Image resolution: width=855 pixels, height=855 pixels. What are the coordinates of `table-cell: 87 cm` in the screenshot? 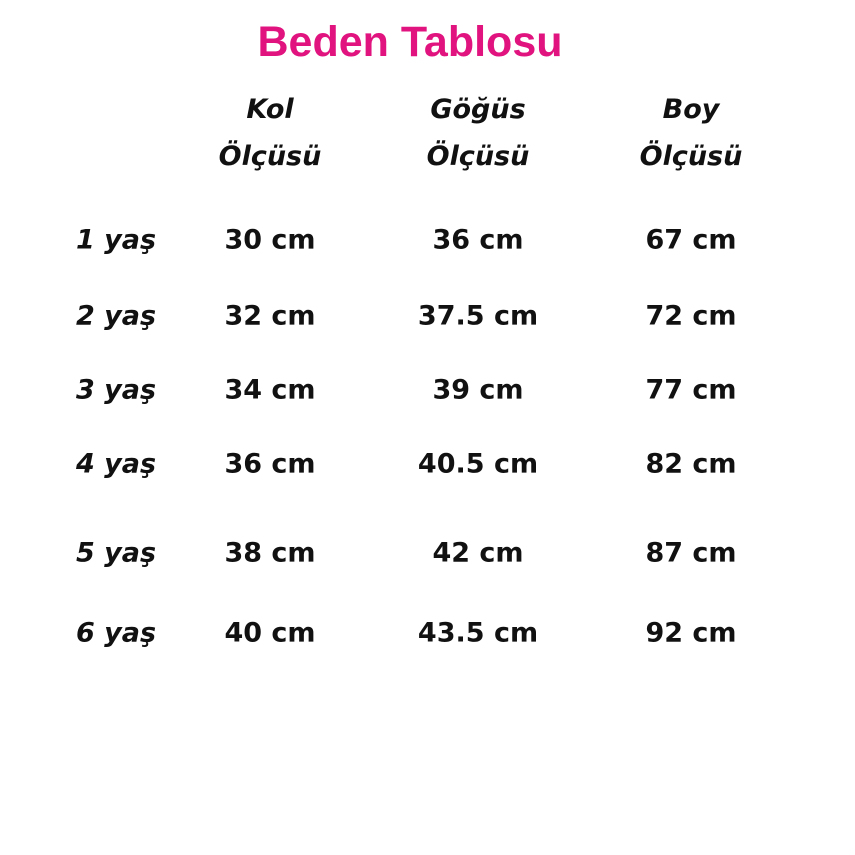 It's located at (691, 553).